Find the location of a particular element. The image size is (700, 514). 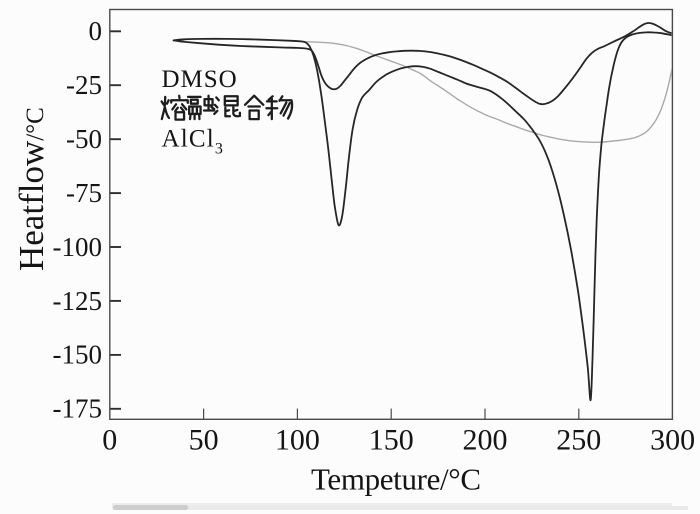

svg-text: DMSO is located at coordinates (200, 79).